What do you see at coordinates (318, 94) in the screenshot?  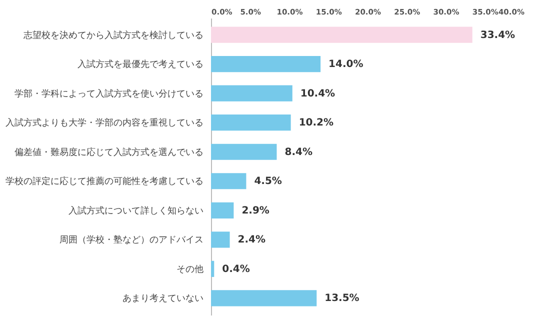 I see `data-label: 10.4%` at bounding box center [318, 94].